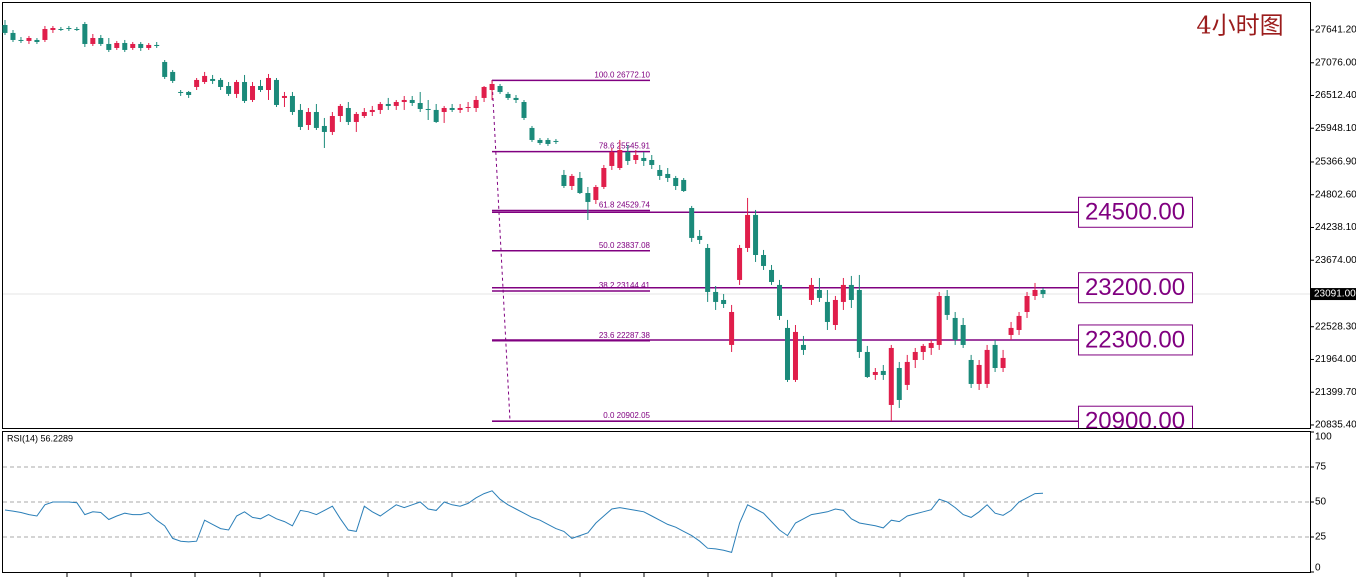 This screenshot has height=577, width=1356. Describe the element at coordinates (1335, 227) in the screenshot. I see `y-tick-label: 24238.10` at that location.